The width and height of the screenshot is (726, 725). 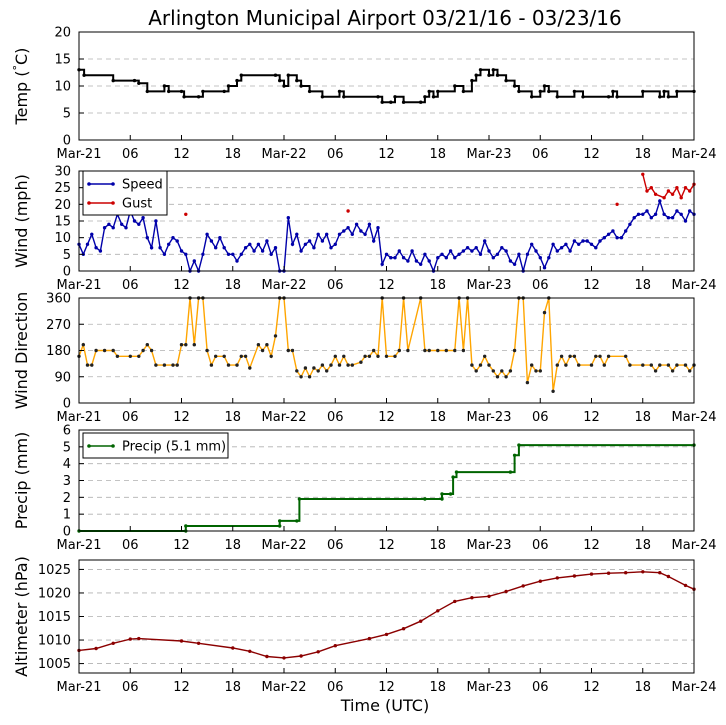 What do you see at coordinates (54, 664) in the screenshot?
I see `altimeter-y-tick-label: 1005` at bounding box center [54, 664].